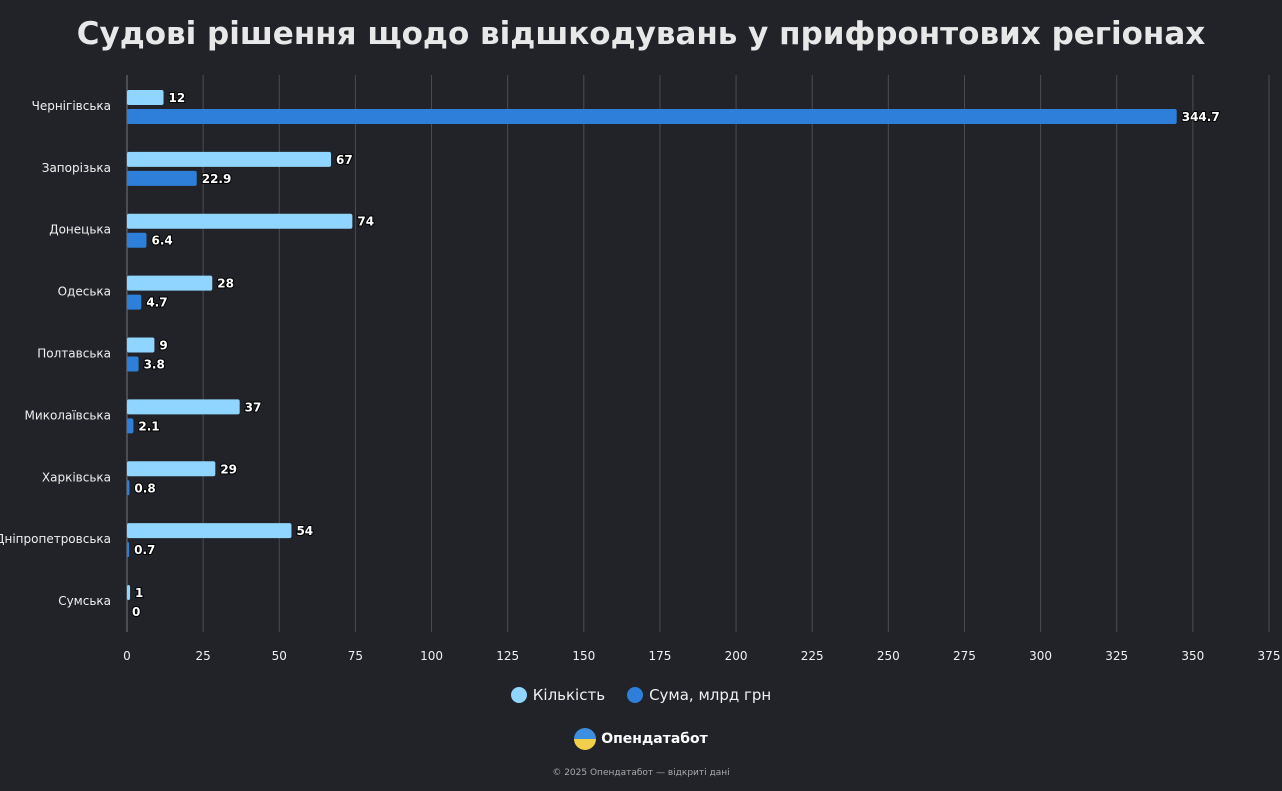  Describe the element at coordinates (163, 346) in the screenshot. I see `data-label: 9` at that location.